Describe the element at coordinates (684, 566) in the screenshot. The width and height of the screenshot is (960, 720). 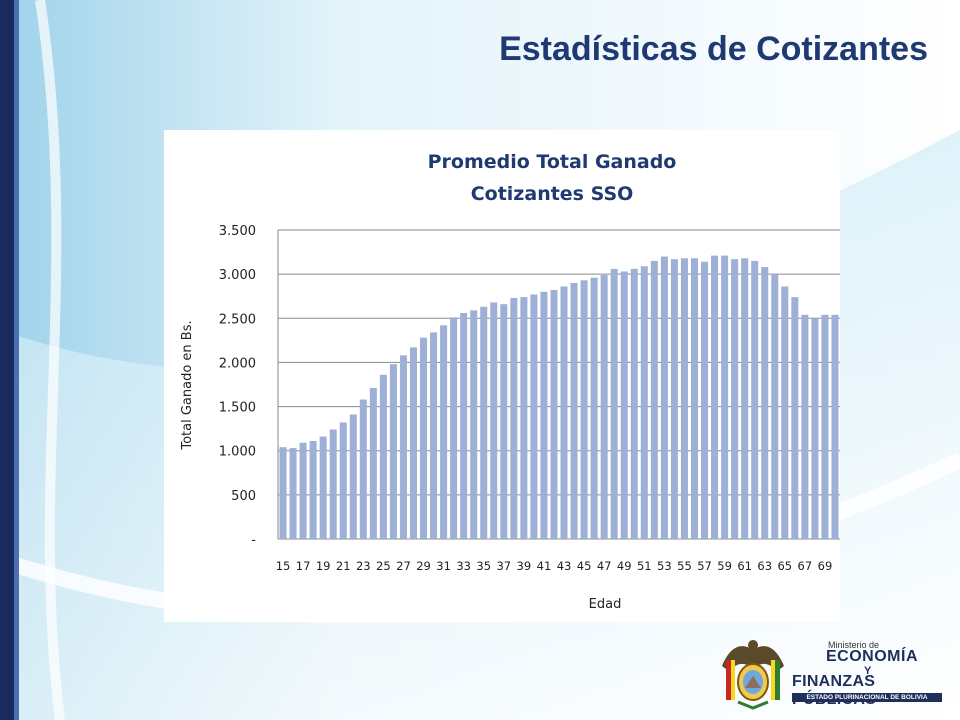
I see `x-tick-label: 55` at that location.